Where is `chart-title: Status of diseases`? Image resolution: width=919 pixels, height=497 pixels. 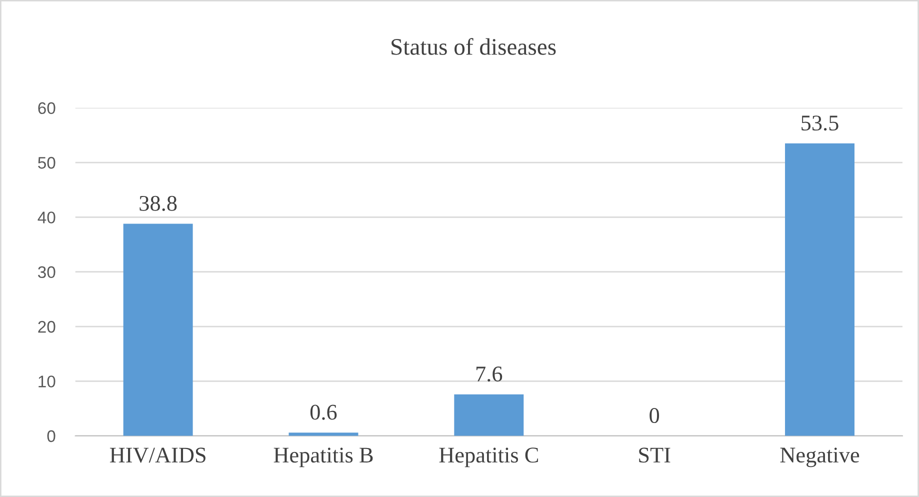 chart-title: Status of diseases is located at coordinates (474, 46).